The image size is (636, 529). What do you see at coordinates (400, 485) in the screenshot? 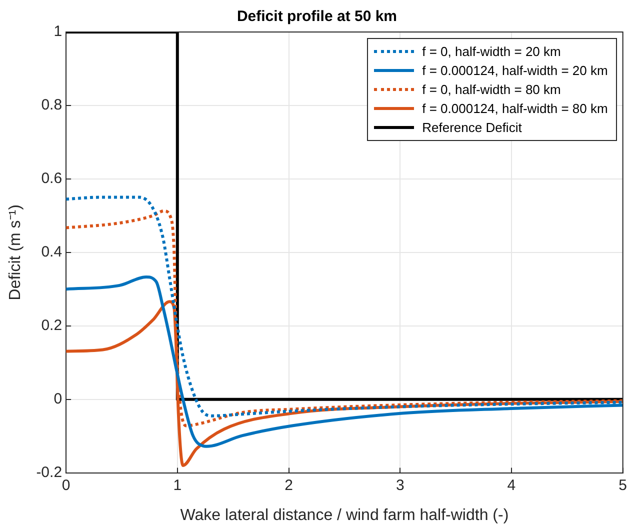
I see `x-tick-label: 3` at bounding box center [400, 485].